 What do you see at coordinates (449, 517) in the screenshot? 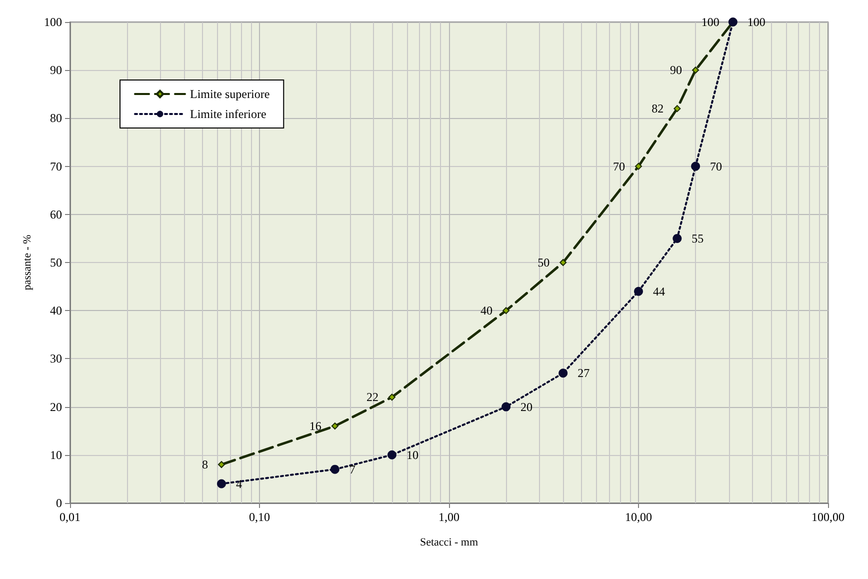
I see `x-tick-label: 1,00` at bounding box center [449, 517].